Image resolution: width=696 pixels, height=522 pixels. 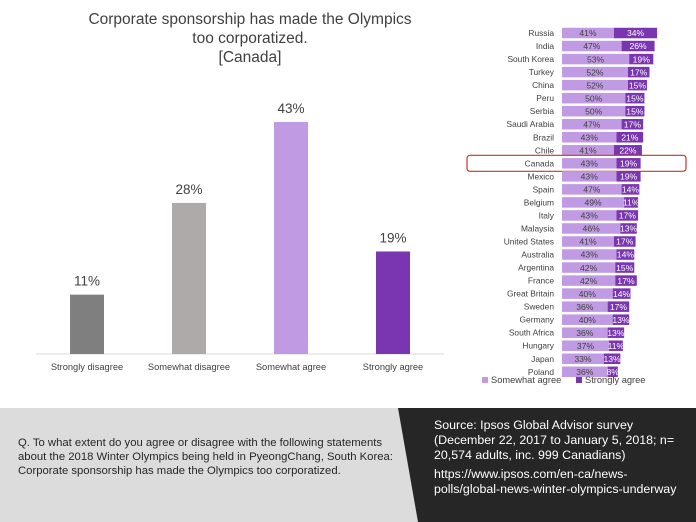 I want to click on label-somewhat-belgium: 49%, so click(x=593, y=203).